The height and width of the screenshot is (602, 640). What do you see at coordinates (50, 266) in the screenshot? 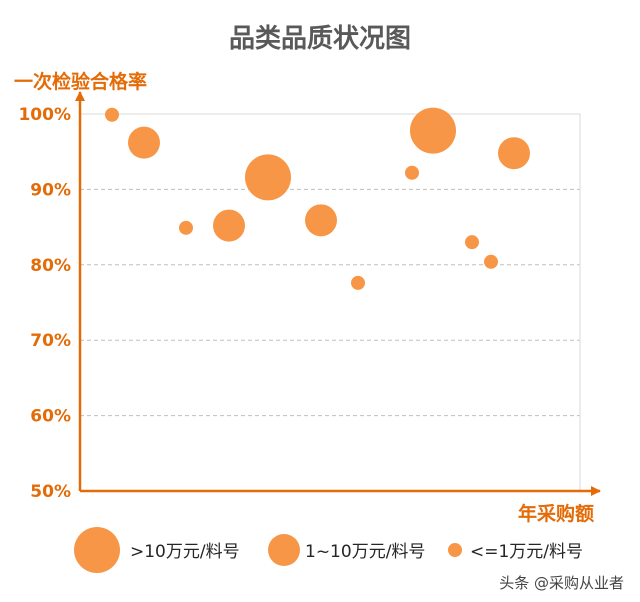
I see `y-tick-label: 80%` at bounding box center [50, 266].